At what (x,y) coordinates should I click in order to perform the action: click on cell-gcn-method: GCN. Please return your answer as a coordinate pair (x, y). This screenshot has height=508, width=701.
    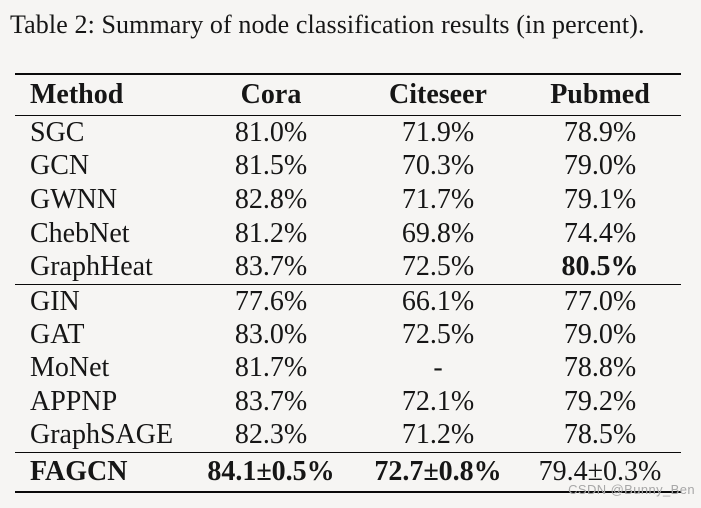
    Looking at the image, I should click on (60, 166).